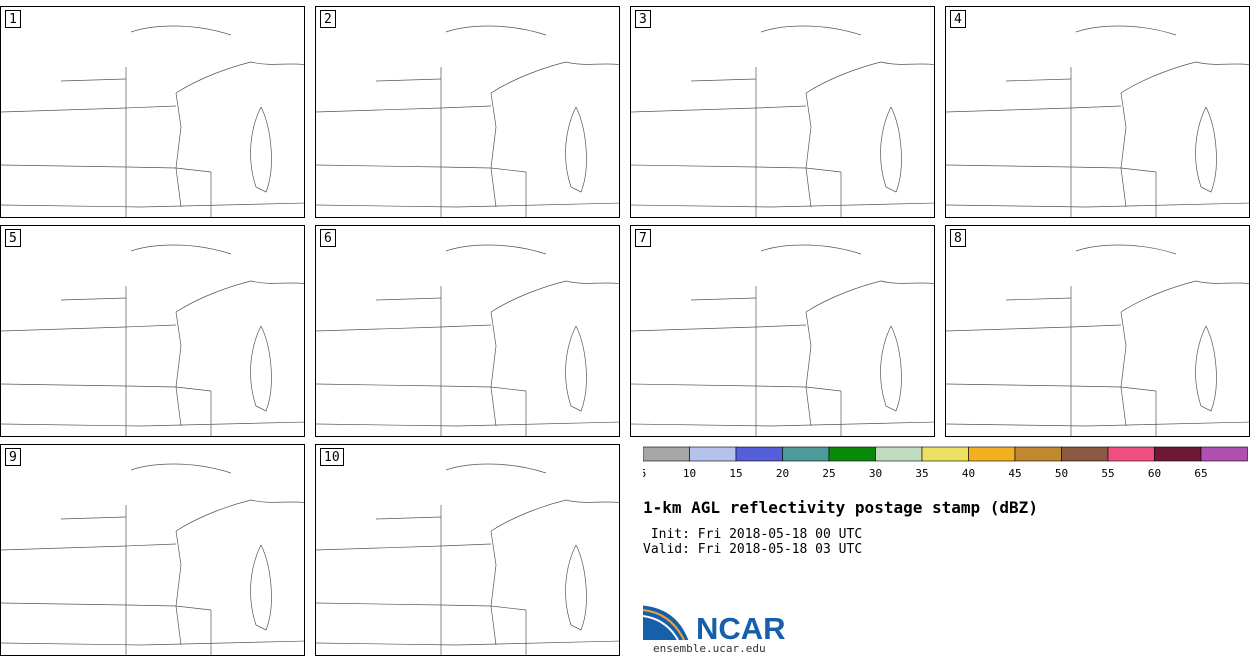 Image resolution: width=1260 pixels, height=657 pixels. Describe the element at coordinates (644, 473) in the screenshot. I see `colorbar-tick-label: 5` at that location.